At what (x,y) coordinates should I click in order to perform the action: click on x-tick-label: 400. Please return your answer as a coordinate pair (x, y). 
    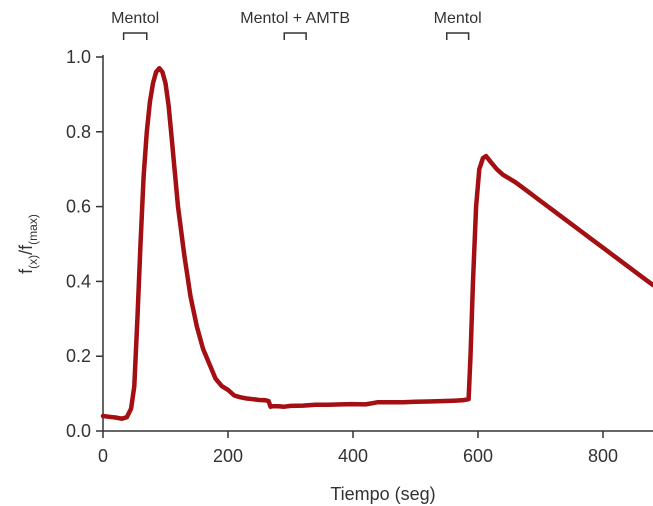
    Looking at the image, I should click on (353, 456).